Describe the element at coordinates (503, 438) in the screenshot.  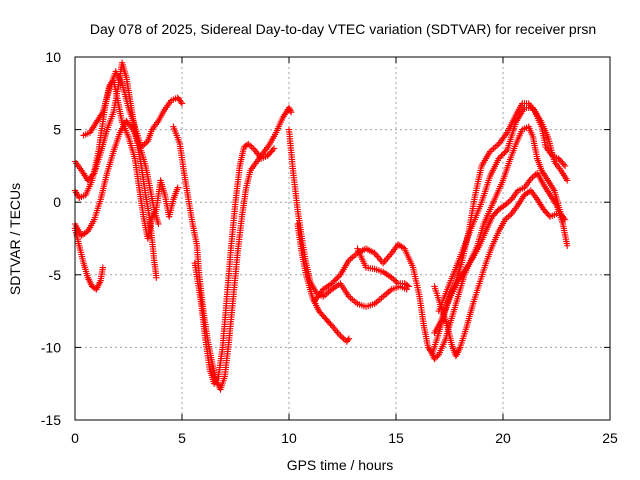
I see `x-tick-label: 20` at that location.